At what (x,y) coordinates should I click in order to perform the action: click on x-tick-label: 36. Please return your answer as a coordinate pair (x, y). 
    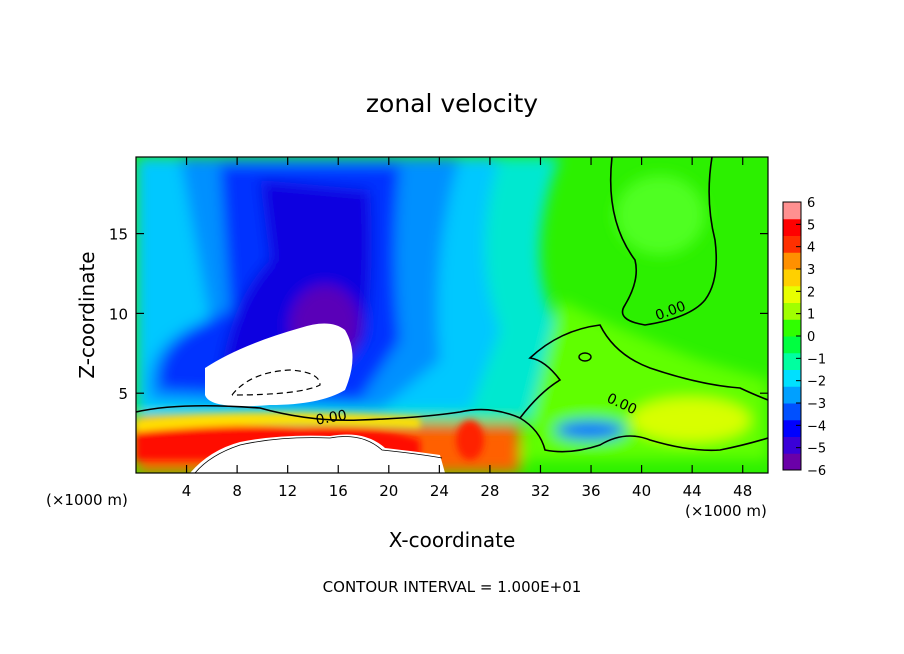
    Looking at the image, I should click on (590, 491).